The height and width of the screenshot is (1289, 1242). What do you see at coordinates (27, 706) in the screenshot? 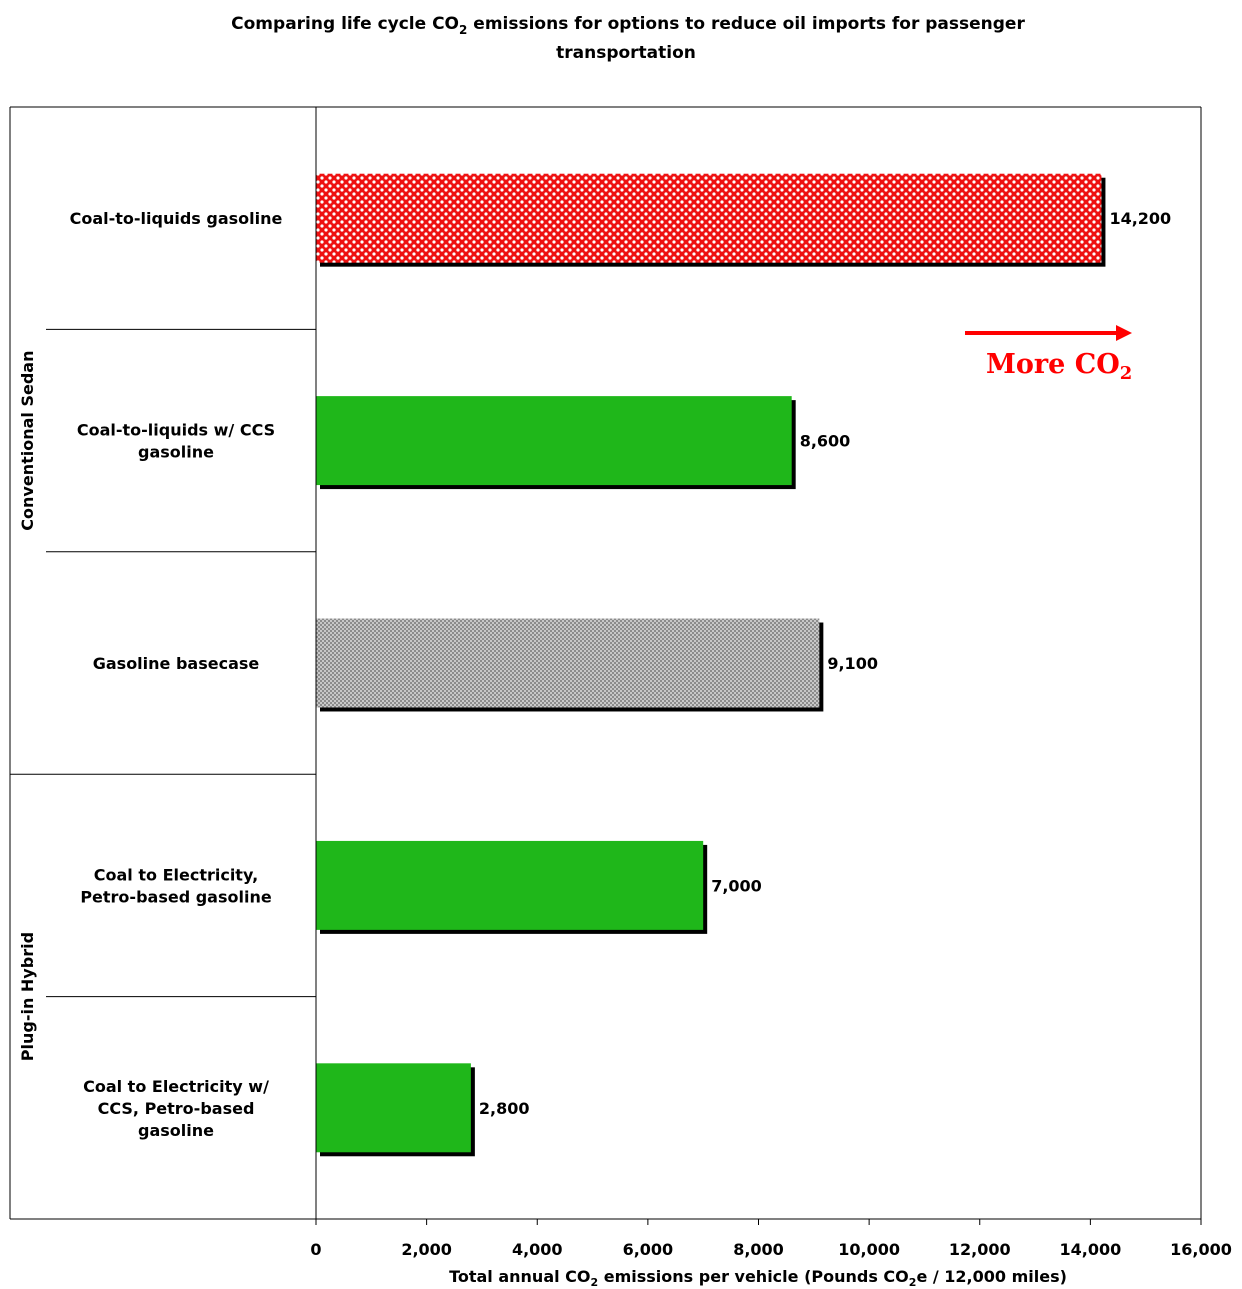
I see `group-labels: Conventional Sedan Plug-in Hybrid` at bounding box center [27, 706].